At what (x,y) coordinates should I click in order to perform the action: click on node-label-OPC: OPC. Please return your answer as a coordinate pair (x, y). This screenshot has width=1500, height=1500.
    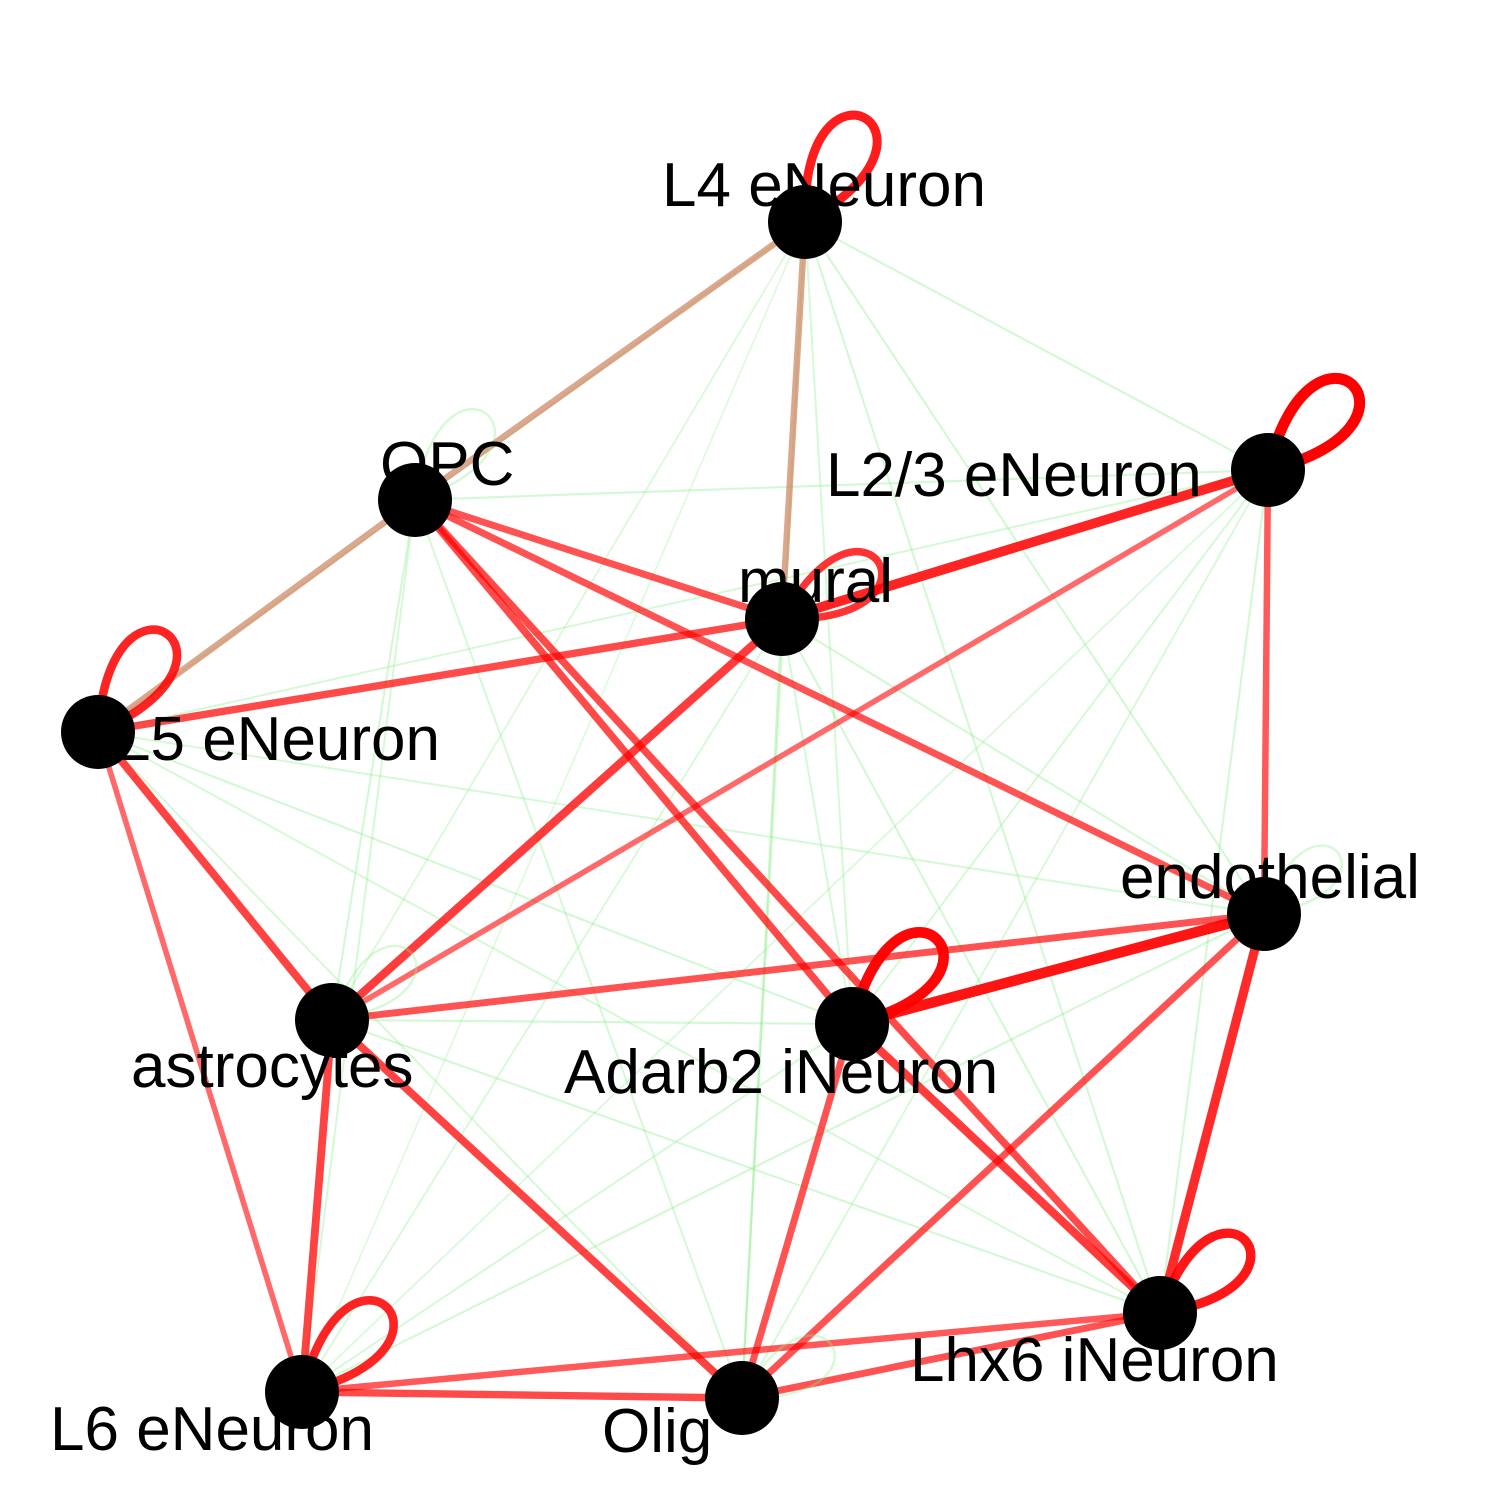
    Looking at the image, I should click on (447, 464).